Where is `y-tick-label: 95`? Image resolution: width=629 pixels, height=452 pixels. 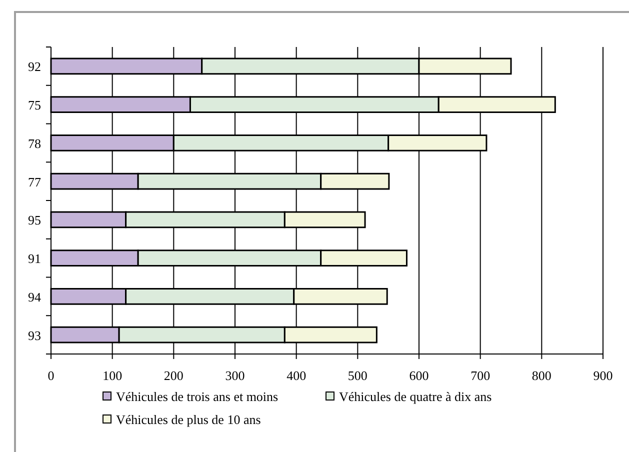
y-tick-label: 95 is located at coordinates (34, 220).